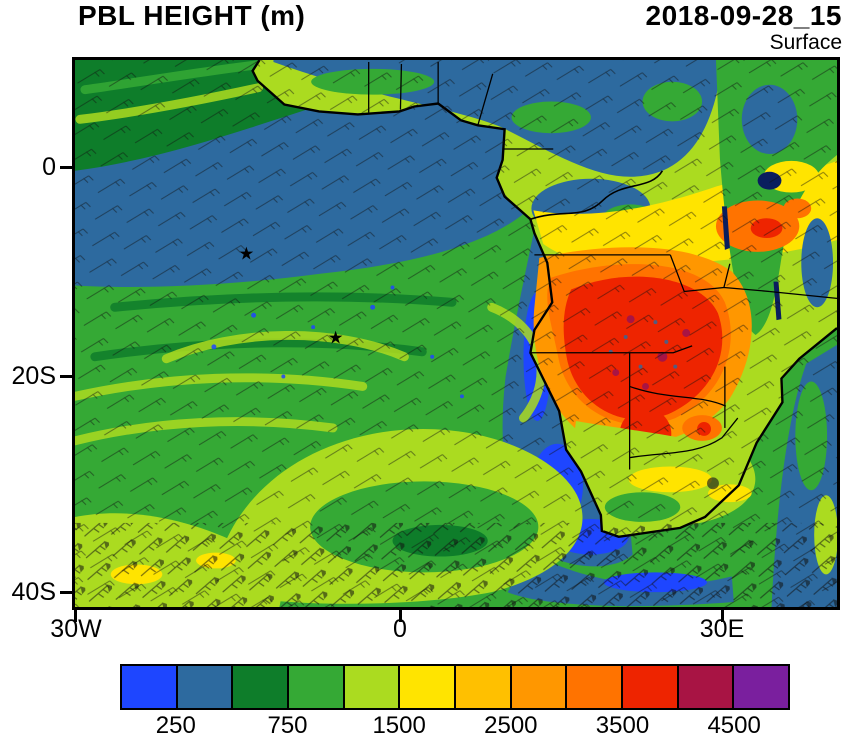  I want to click on y-axis-label-40s: 40S, so click(33, 592).